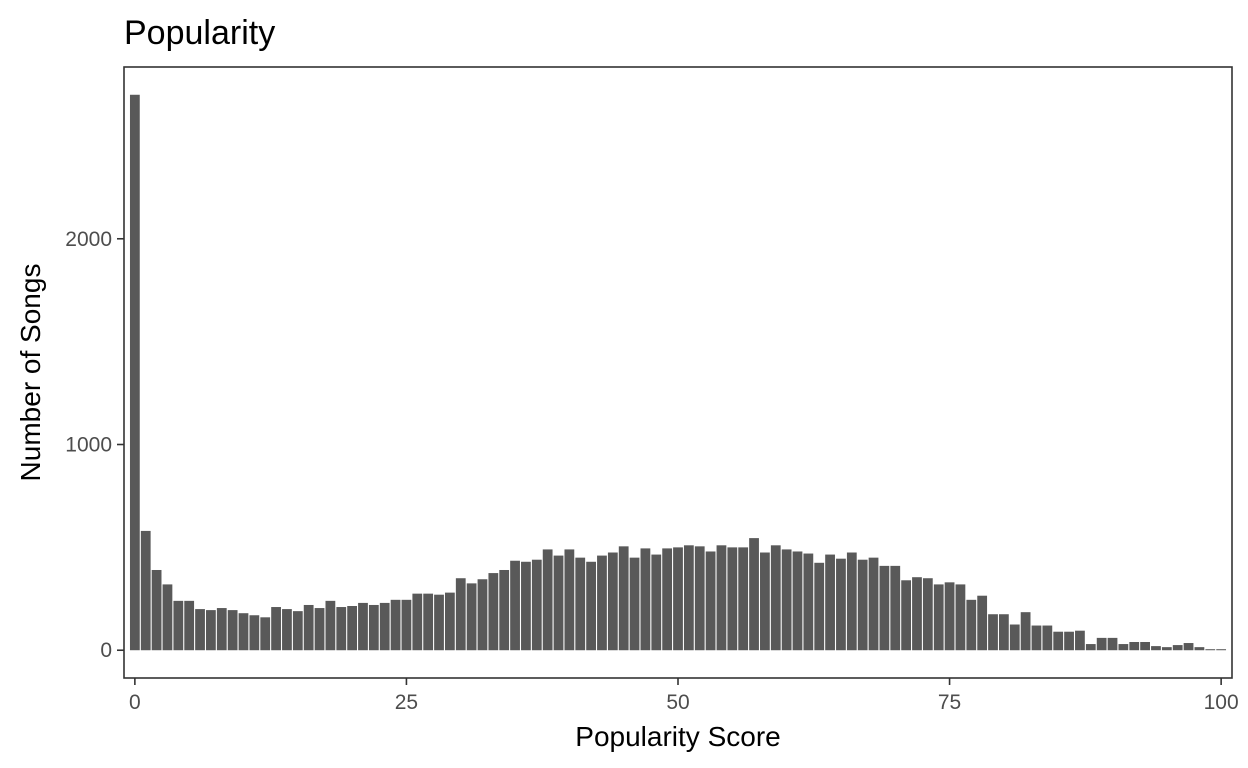 This screenshot has width=1248, height=768. Describe the element at coordinates (135, 702) in the screenshot. I see `x-tick-label: 0` at that location.